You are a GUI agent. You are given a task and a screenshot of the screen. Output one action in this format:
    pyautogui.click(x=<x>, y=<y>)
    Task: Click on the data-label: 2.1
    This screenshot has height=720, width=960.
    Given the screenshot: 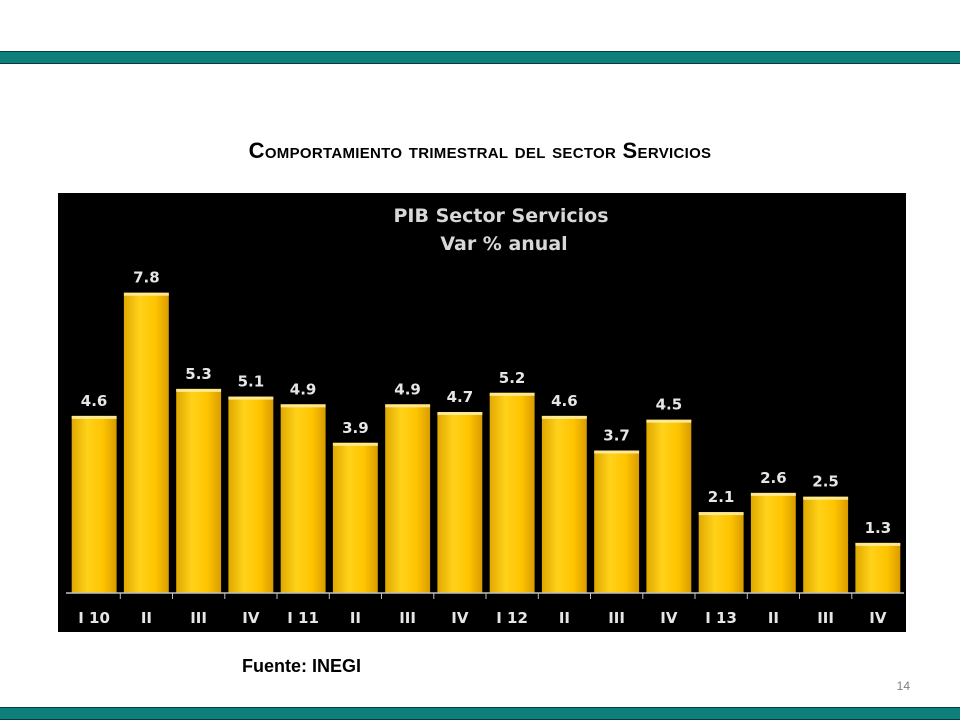 What is the action you would take?
    pyautogui.click(x=721, y=497)
    